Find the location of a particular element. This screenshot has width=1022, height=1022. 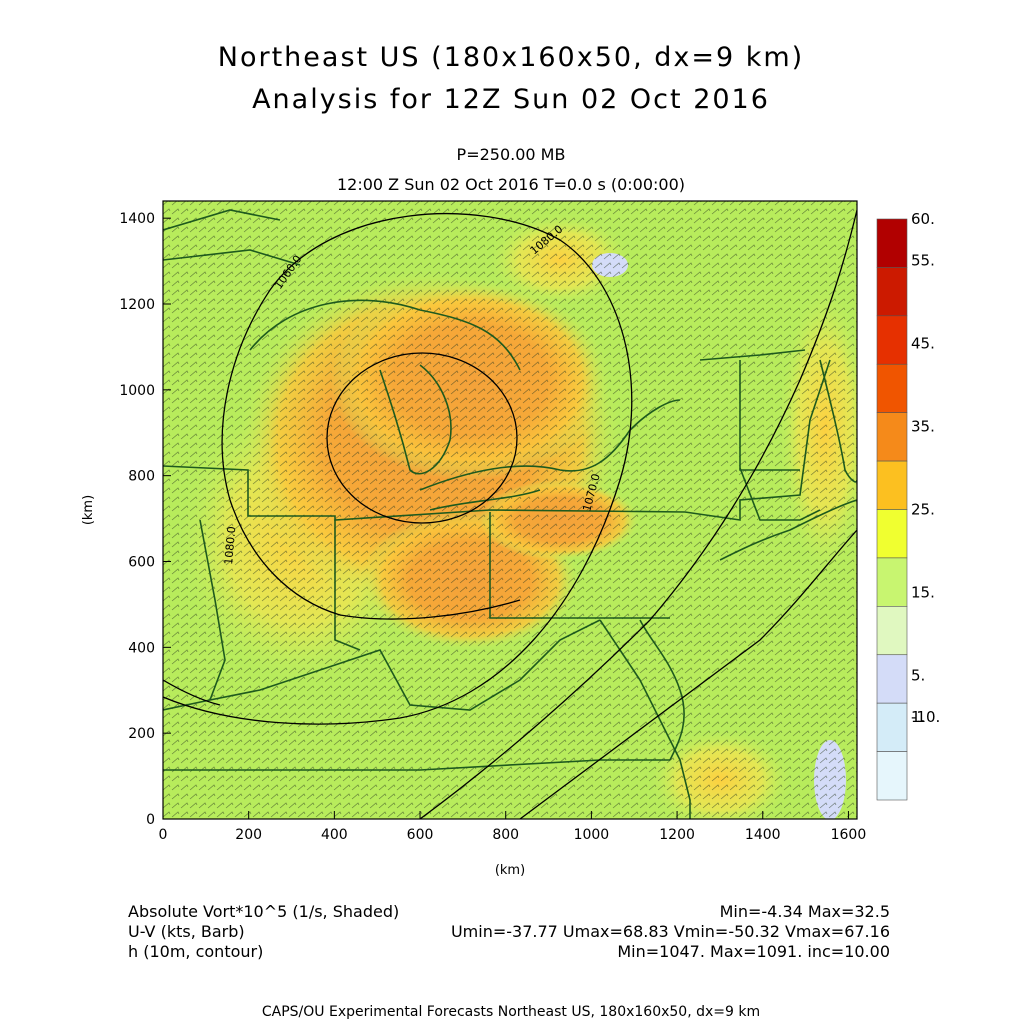

y-tick-label: 800 is located at coordinates (141, 477).